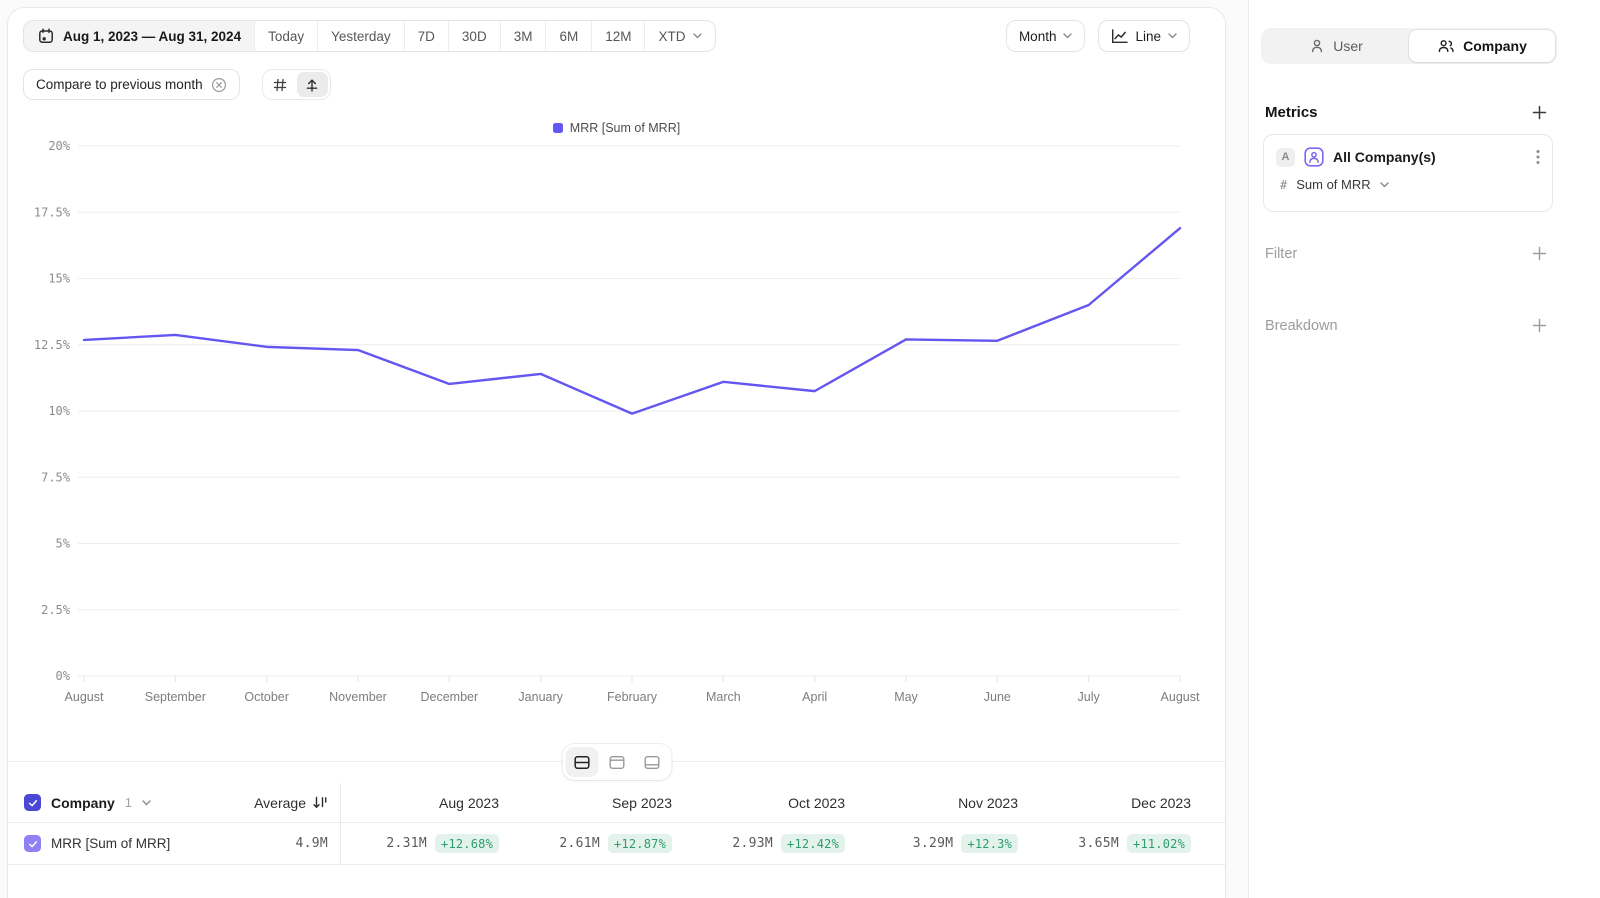  What do you see at coordinates (280, 802) in the screenshot?
I see `average-label: Average` at bounding box center [280, 802].